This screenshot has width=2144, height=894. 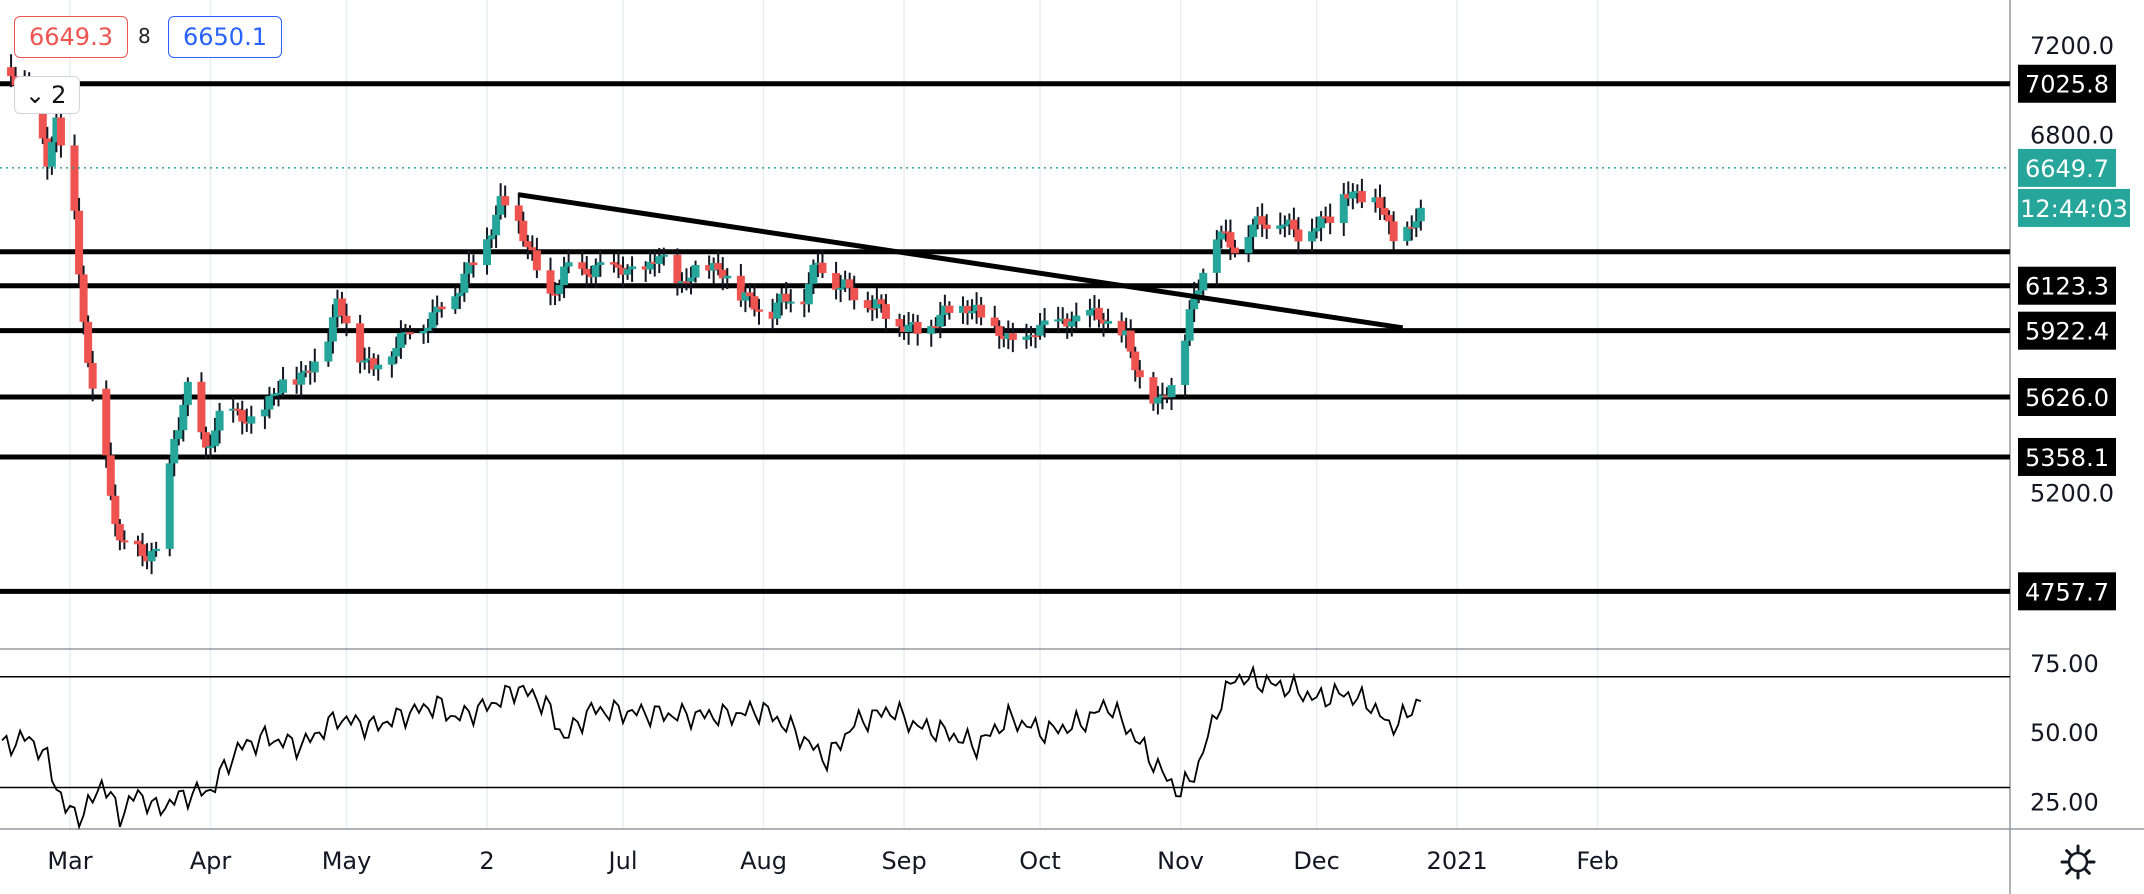 What do you see at coordinates (35, 95) in the screenshot?
I see `chevron-down-icon: ⌄` at bounding box center [35, 95].